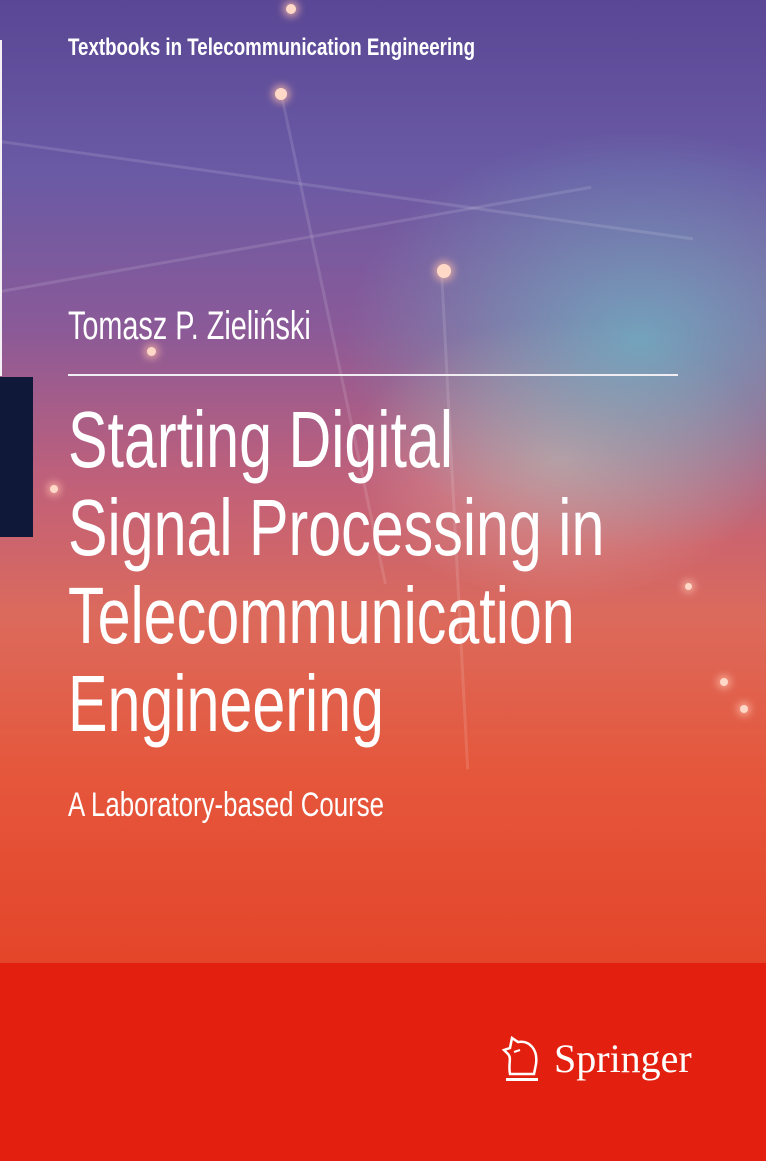  Describe the element at coordinates (189, 326) in the screenshot. I see `author: Tomasz P. Zieliński` at that location.